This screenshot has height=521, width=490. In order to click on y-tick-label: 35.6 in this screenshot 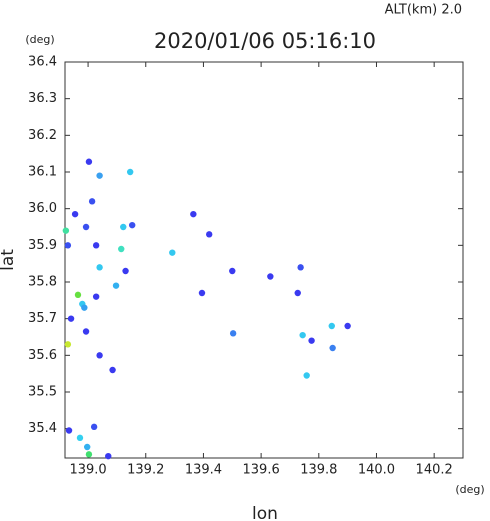, I will do `click(42, 355)`.